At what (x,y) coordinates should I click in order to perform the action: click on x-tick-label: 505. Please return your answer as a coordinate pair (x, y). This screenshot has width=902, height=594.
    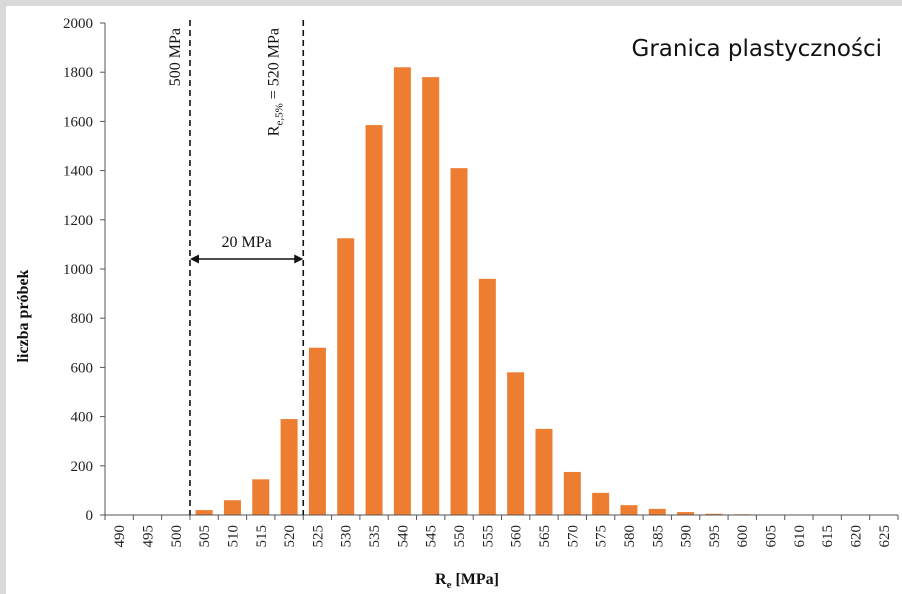
    Looking at the image, I should click on (205, 536).